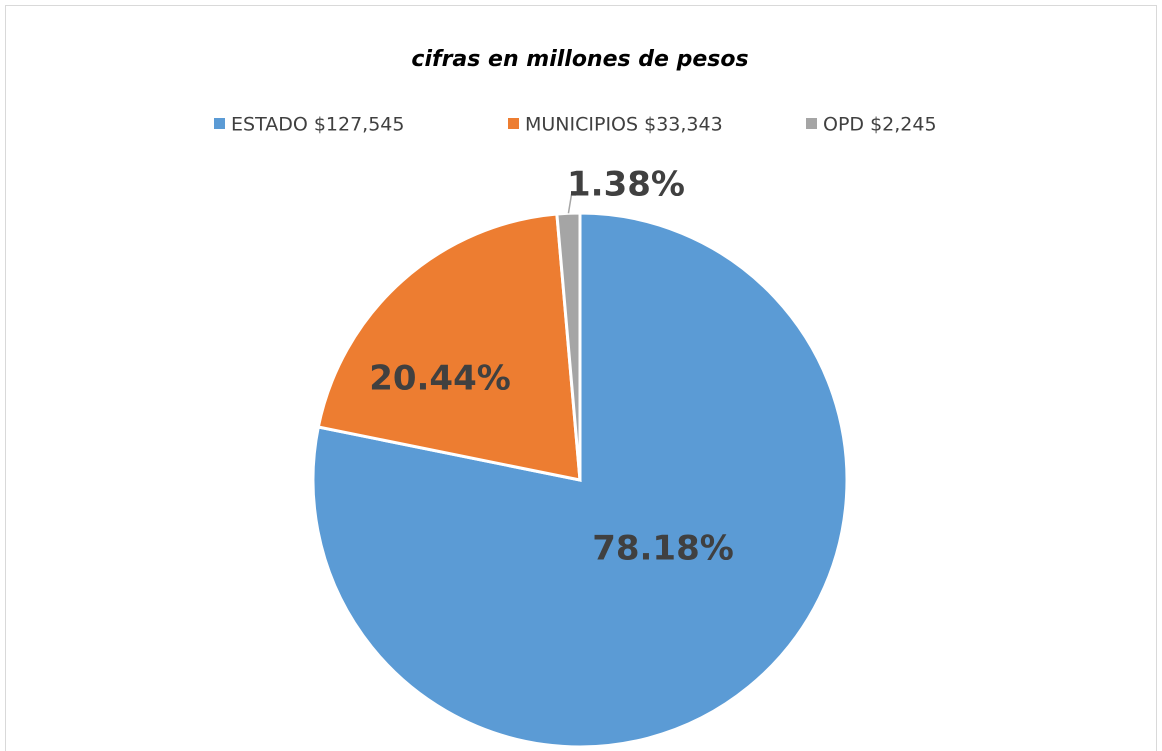  What do you see at coordinates (571, 204) in the screenshot?
I see `leader-line` at bounding box center [571, 204].